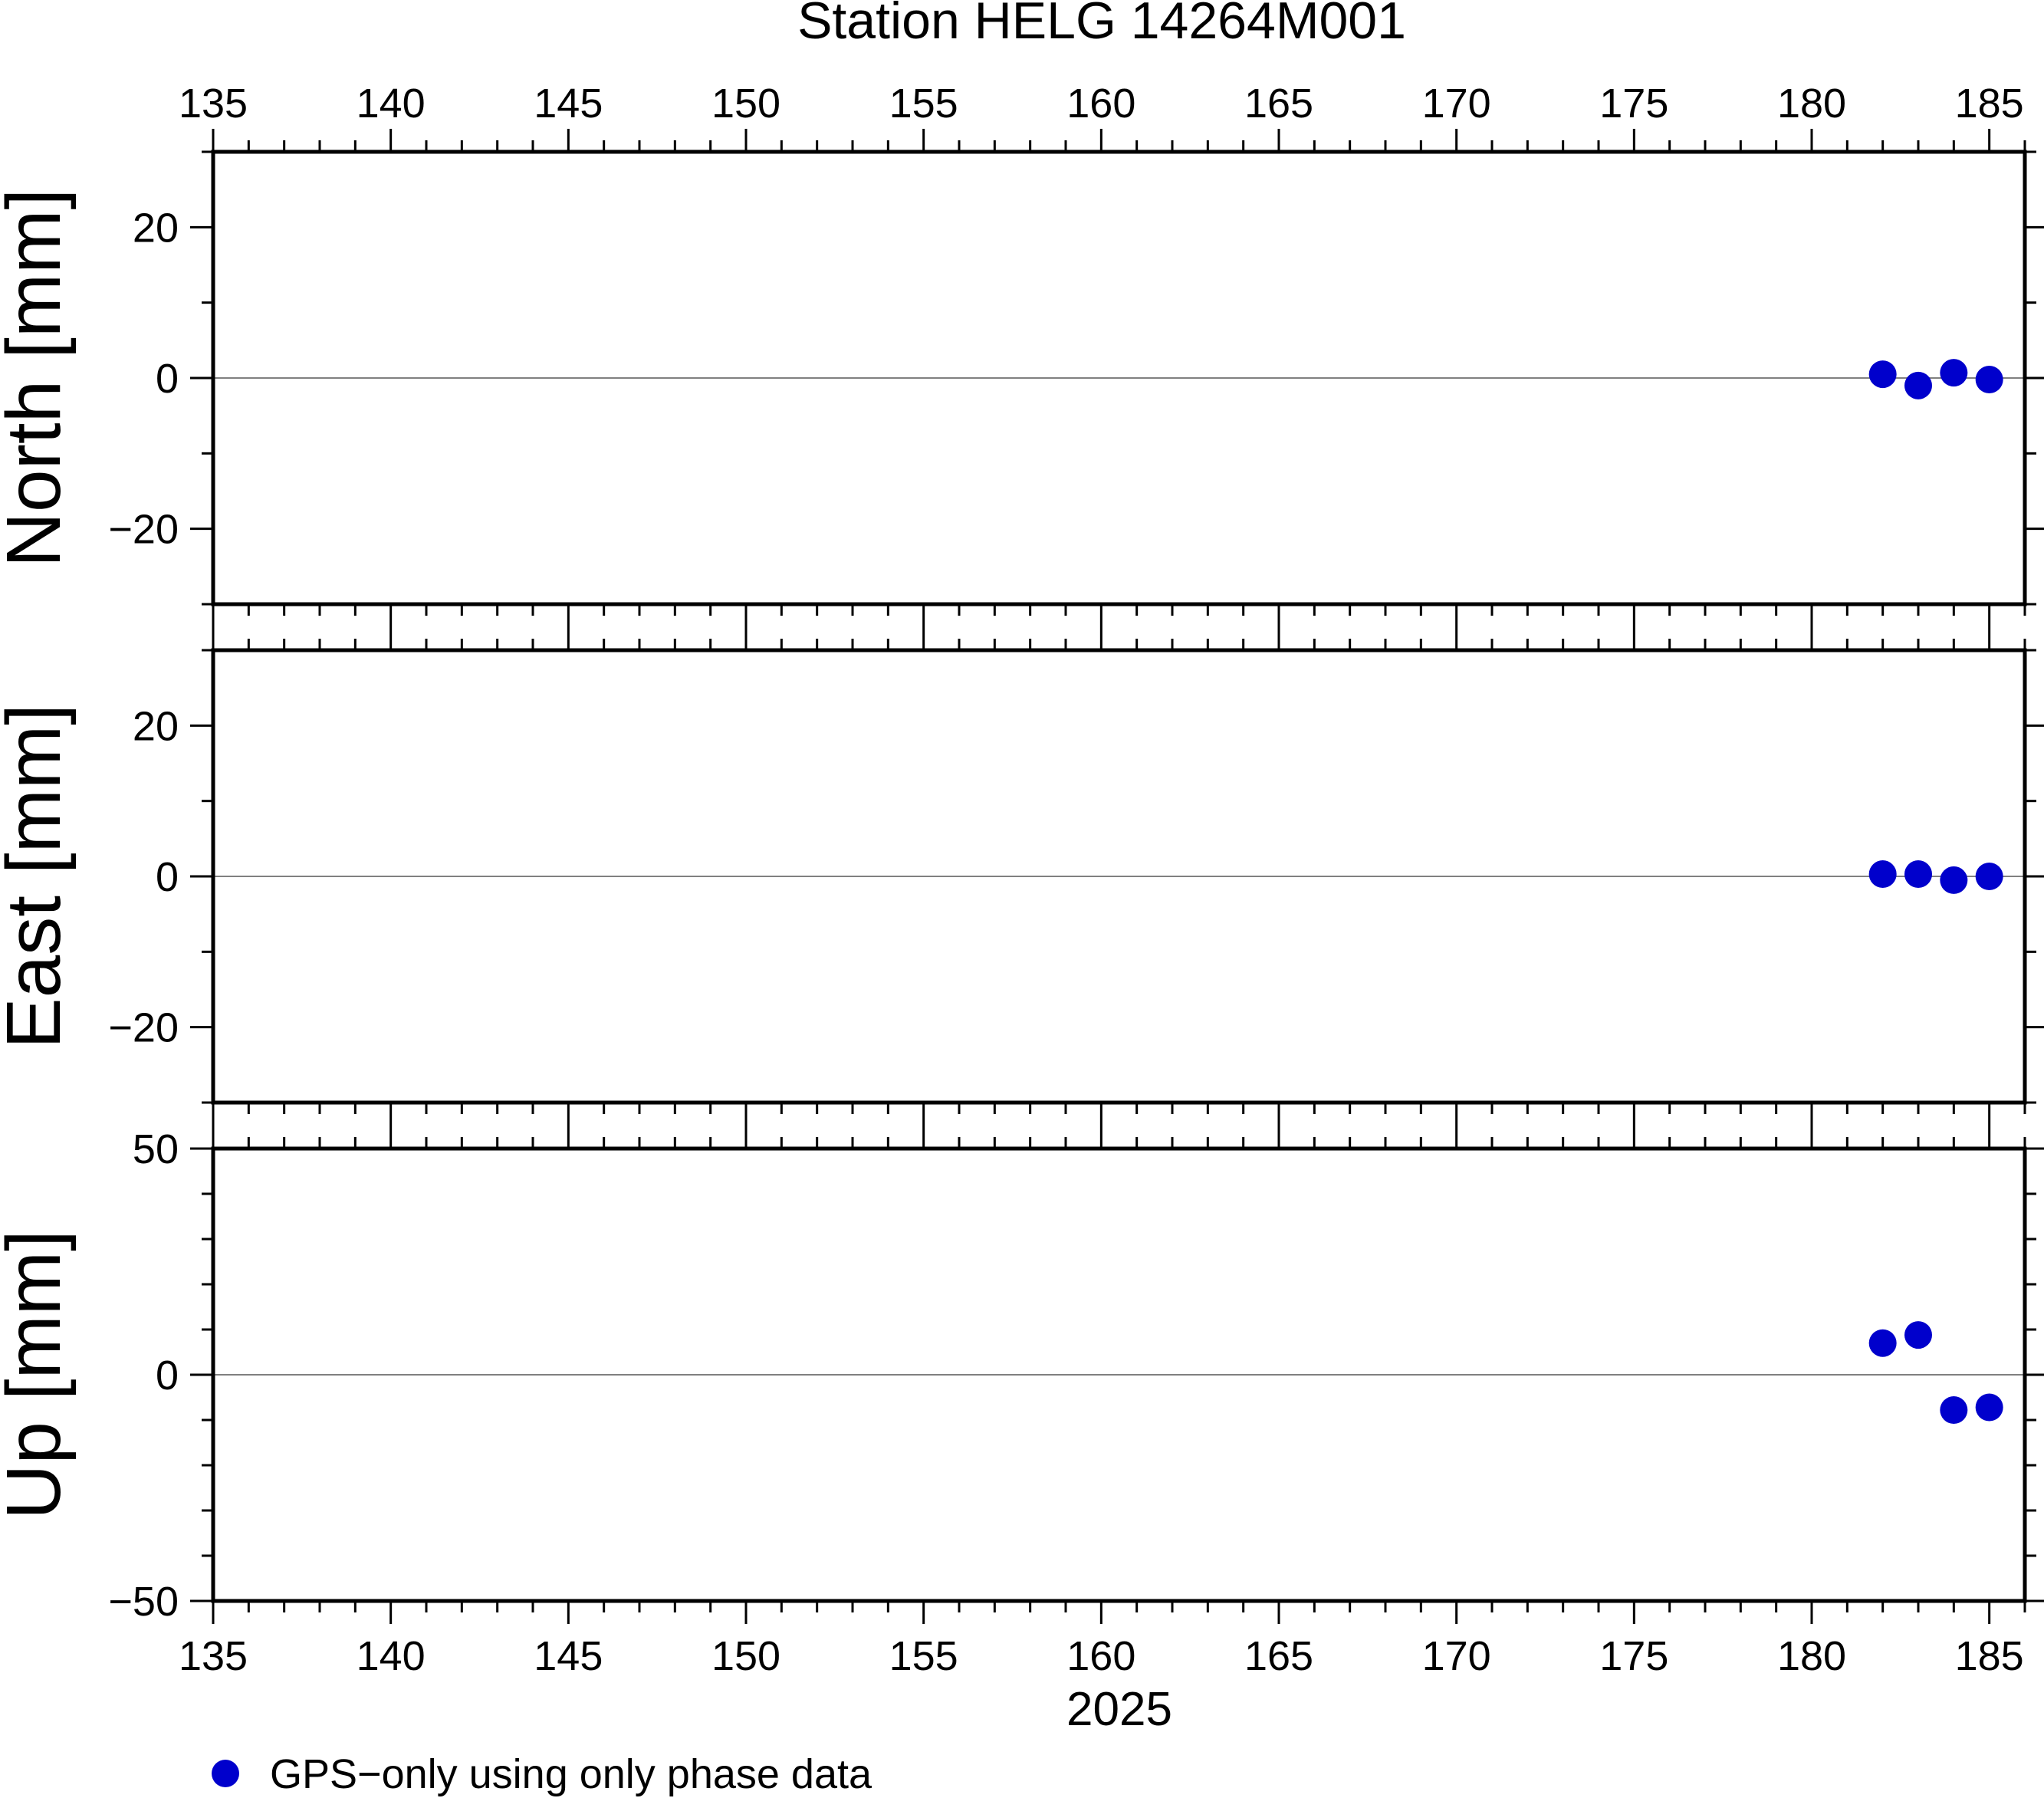 Image resolution: width=2044 pixels, height=1798 pixels. I want to click on legend-marker, so click(225, 1774).